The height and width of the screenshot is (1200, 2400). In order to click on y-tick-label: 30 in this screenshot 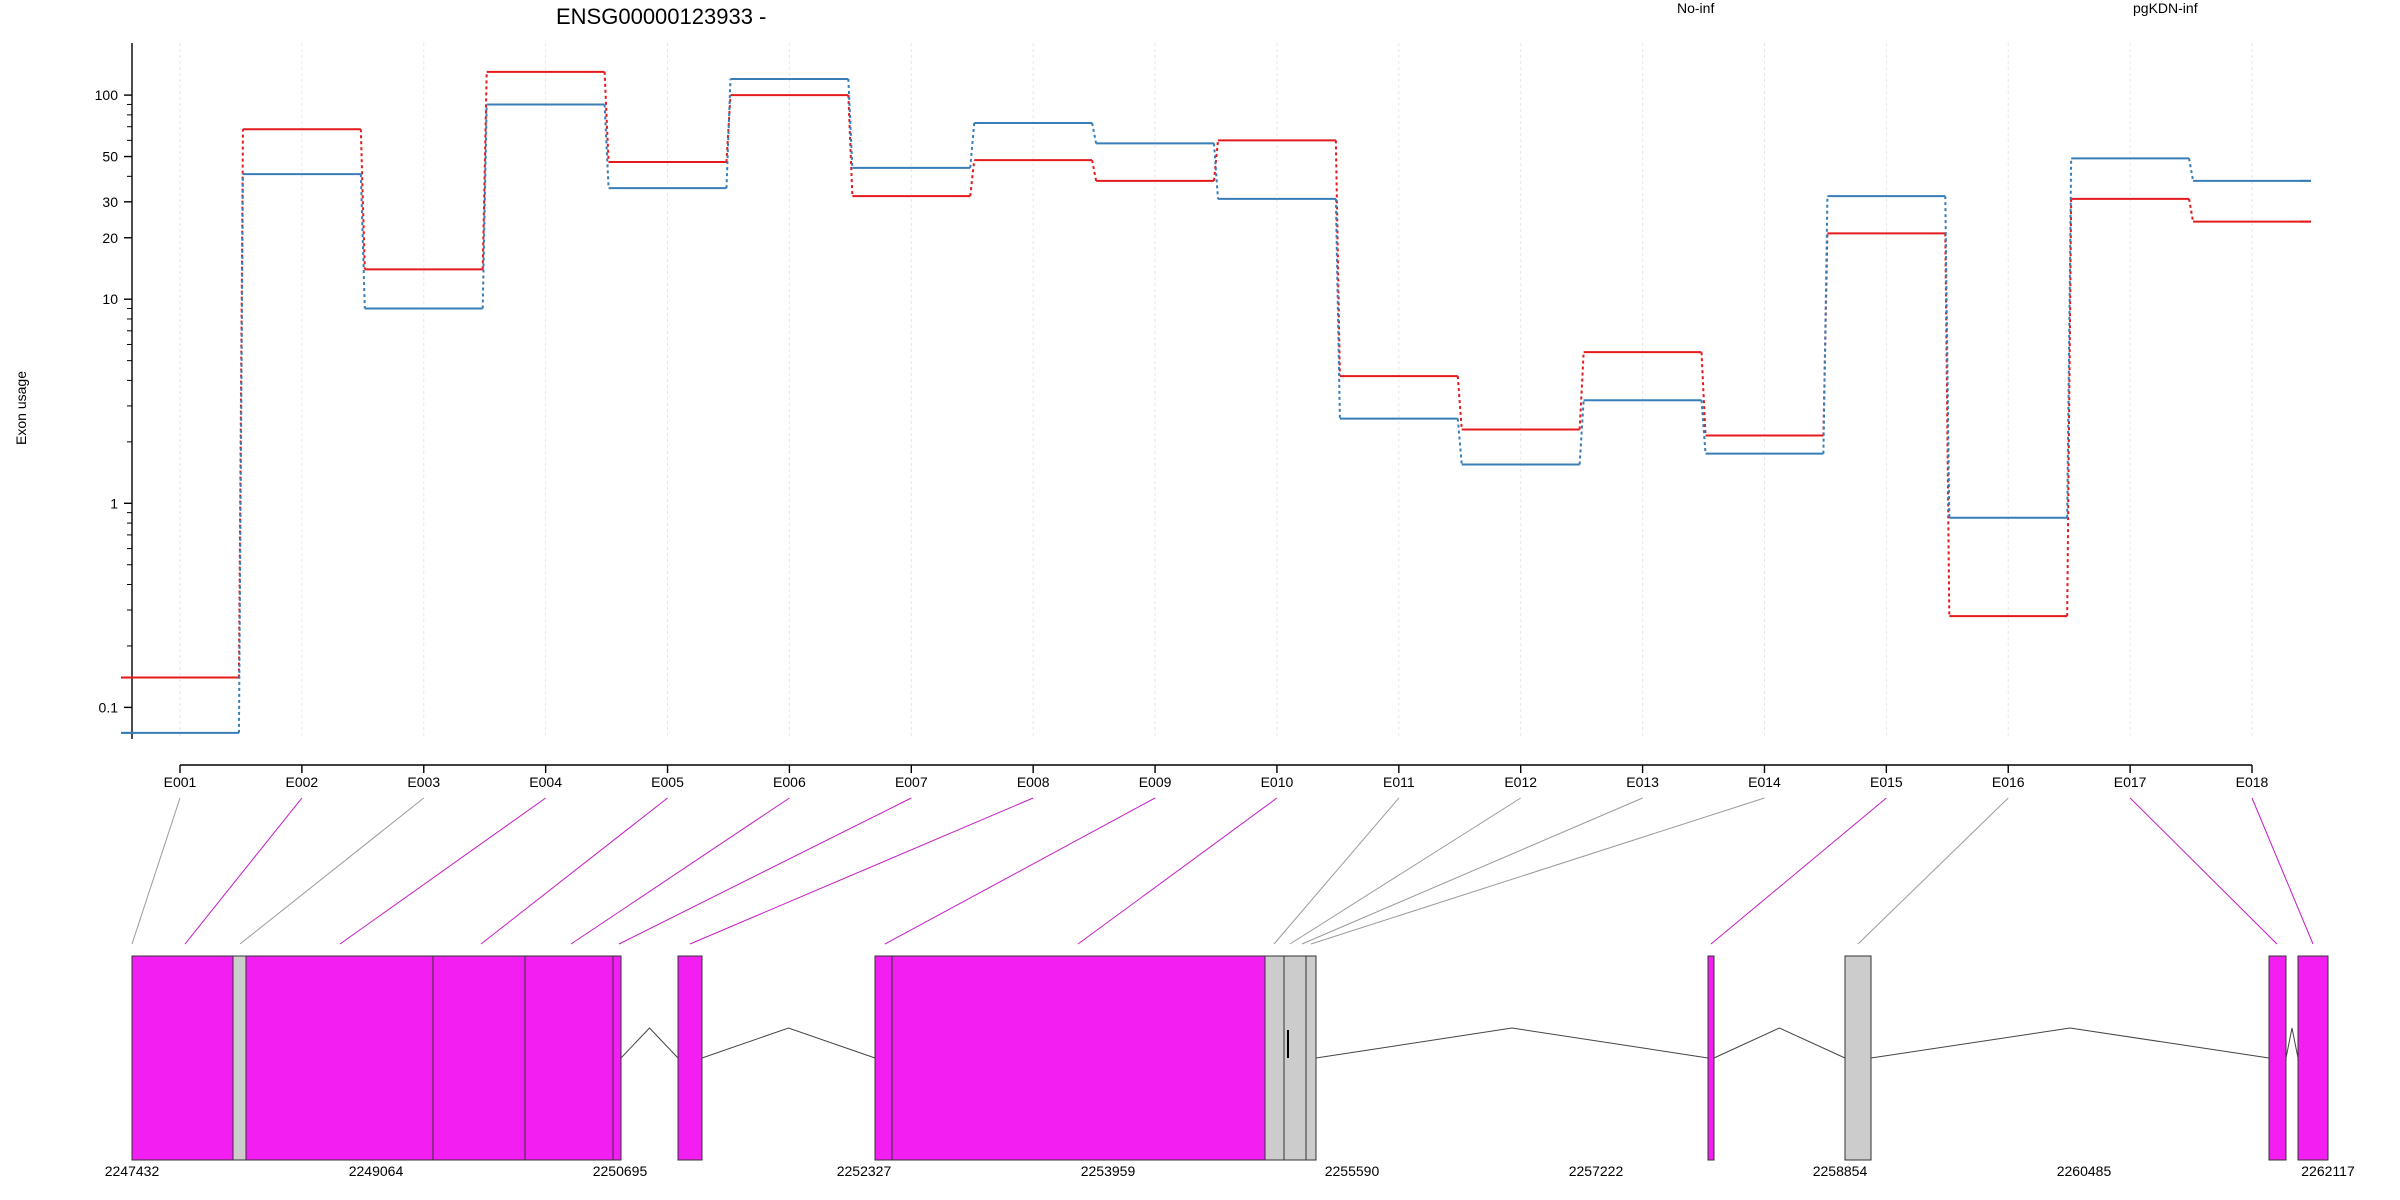, I will do `click(110, 202)`.